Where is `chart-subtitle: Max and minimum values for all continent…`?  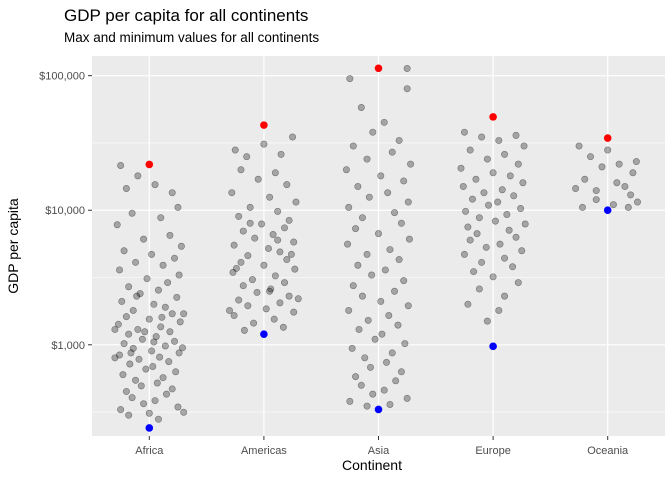
chart-subtitle: Max and minimum values for all continent… is located at coordinates (191, 37).